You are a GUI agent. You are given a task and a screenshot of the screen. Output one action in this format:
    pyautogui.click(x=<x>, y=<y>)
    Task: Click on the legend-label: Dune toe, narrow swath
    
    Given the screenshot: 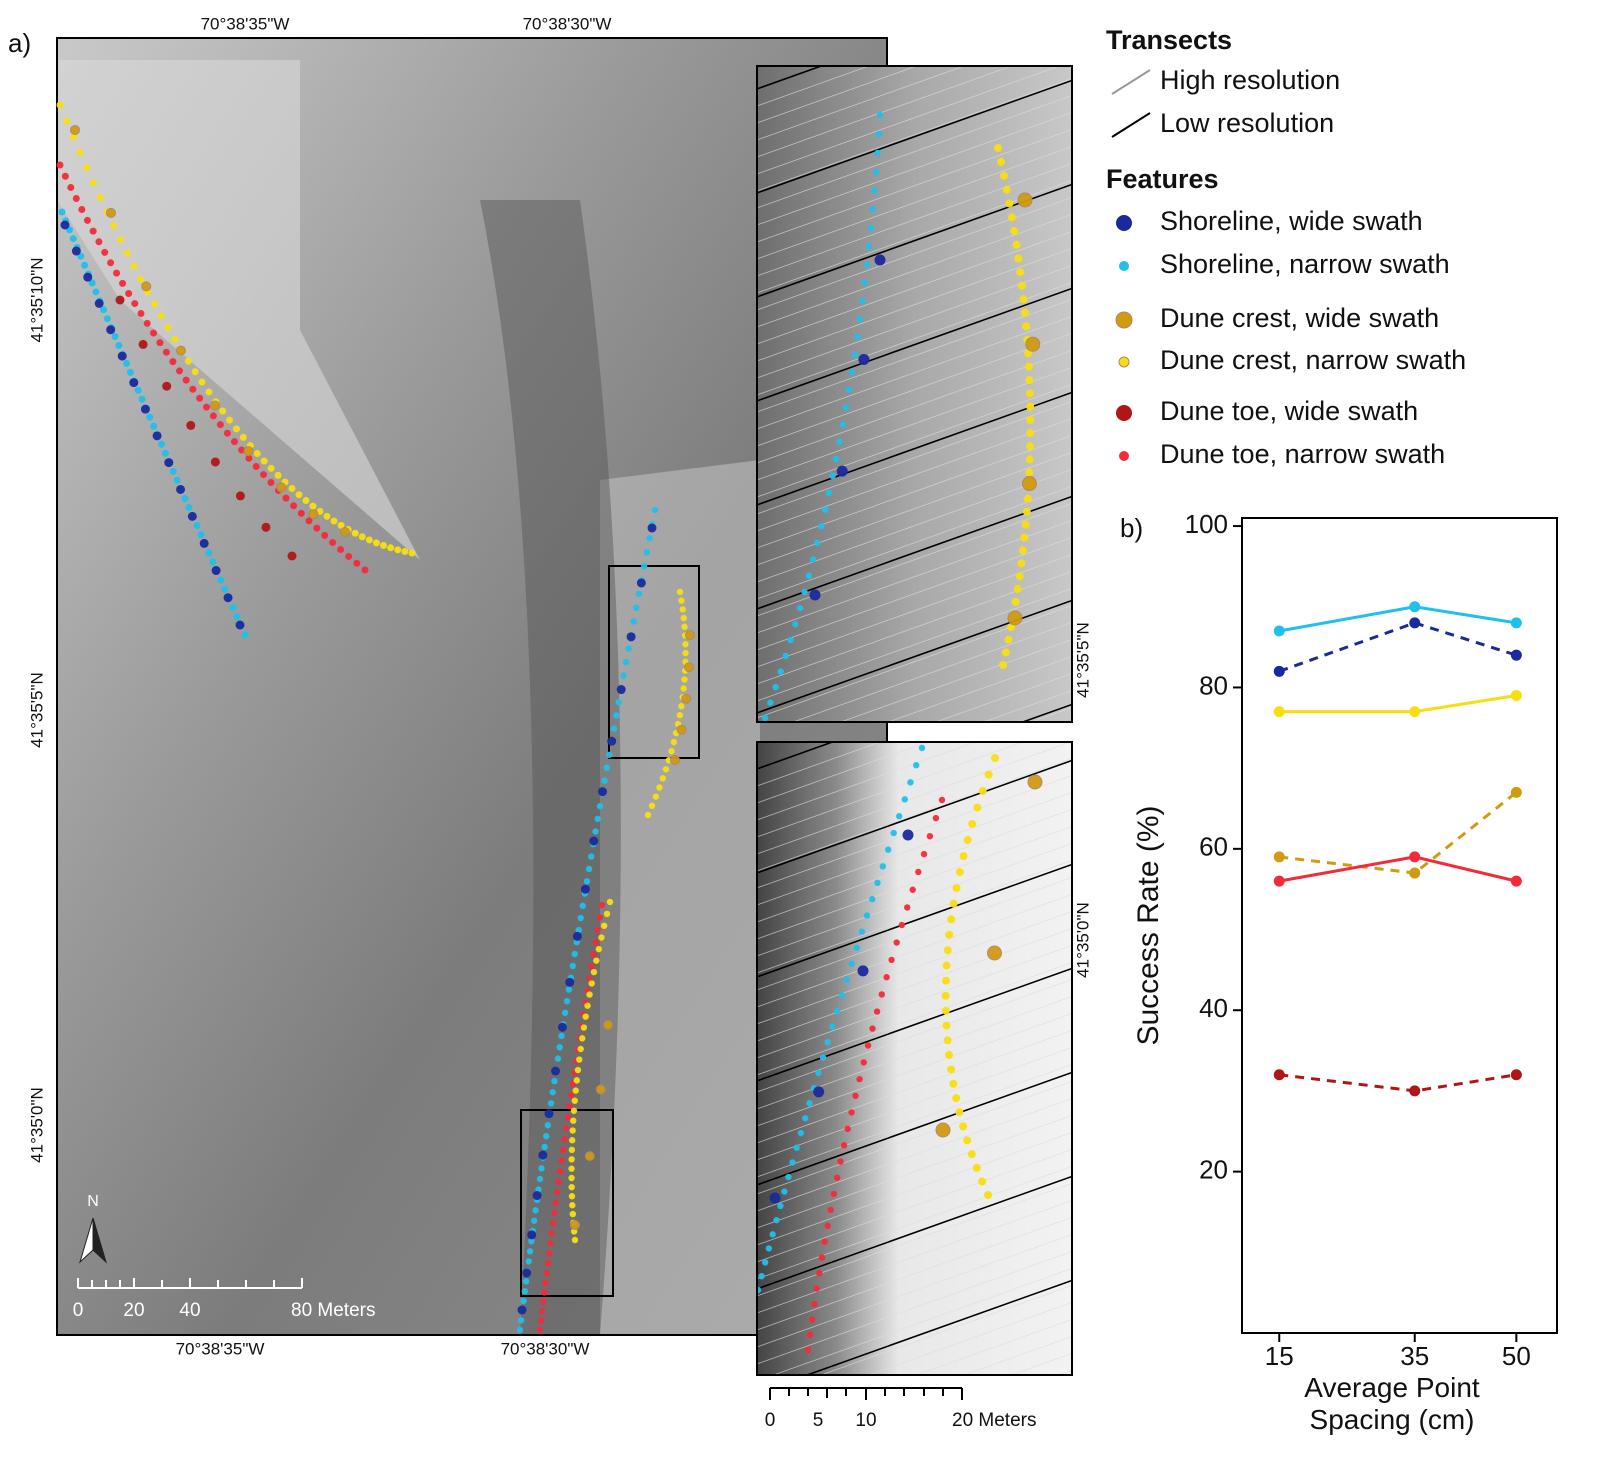 What is the action you would take?
    pyautogui.click(x=1302, y=454)
    